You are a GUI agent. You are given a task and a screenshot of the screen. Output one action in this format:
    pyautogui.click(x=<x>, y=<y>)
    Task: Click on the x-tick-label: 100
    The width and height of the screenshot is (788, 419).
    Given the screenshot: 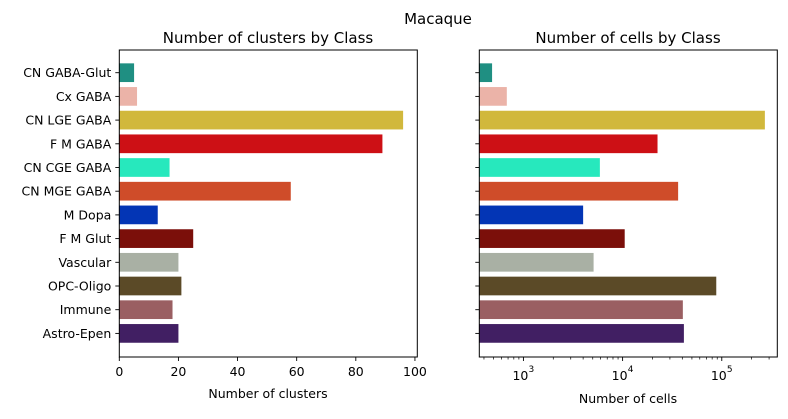 What is the action you would take?
    pyautogui.click(x=415, y=371)
    